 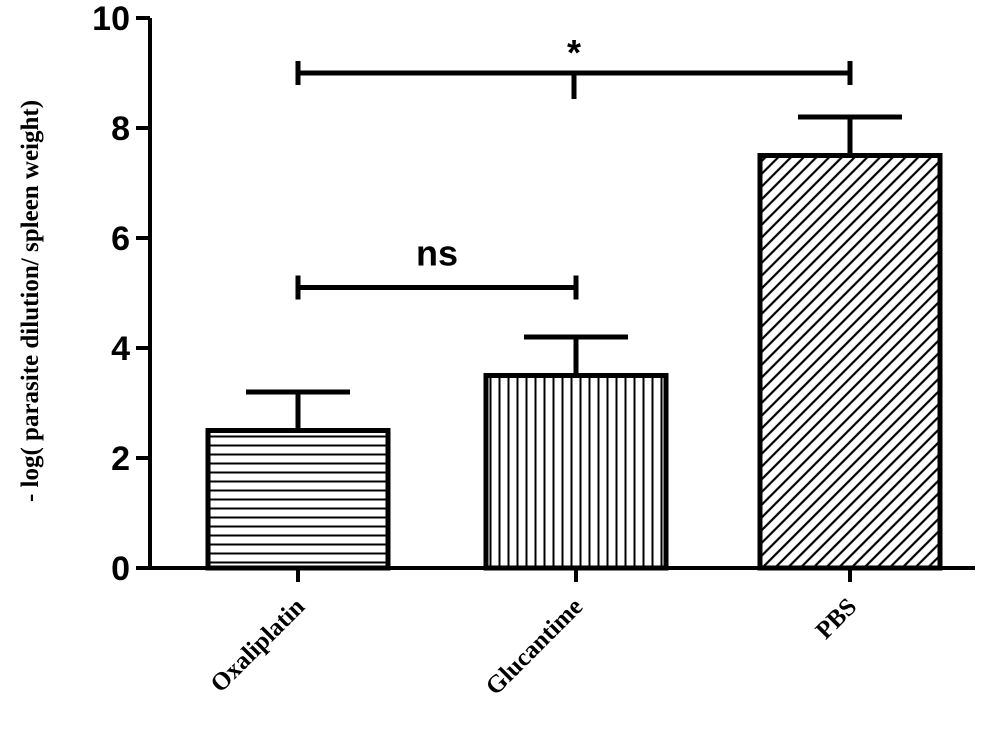 What do you see at coordinates (437, 253) in the screenshot?
I see `significance-label: ns` at bounding box center [437, 253].